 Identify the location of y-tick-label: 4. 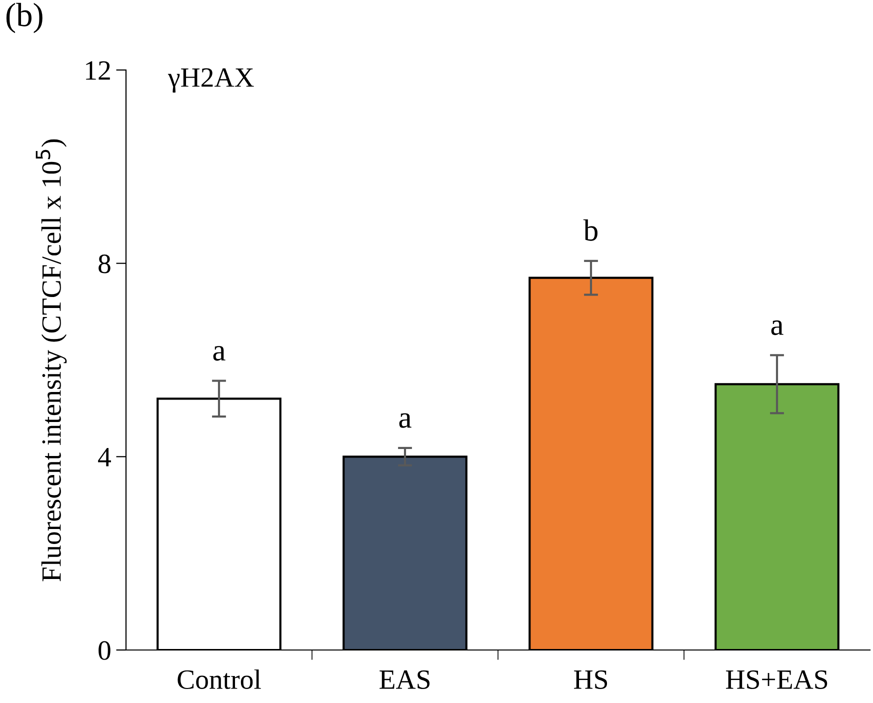
(104, 457).